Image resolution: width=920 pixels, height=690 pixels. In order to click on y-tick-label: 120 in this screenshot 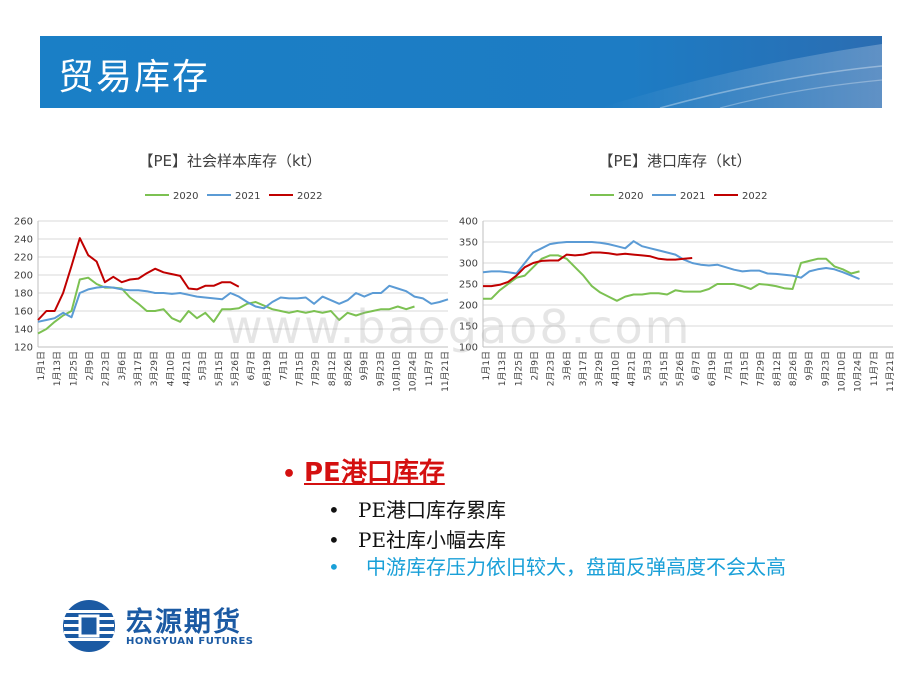, I will do `click(23, 348)`.